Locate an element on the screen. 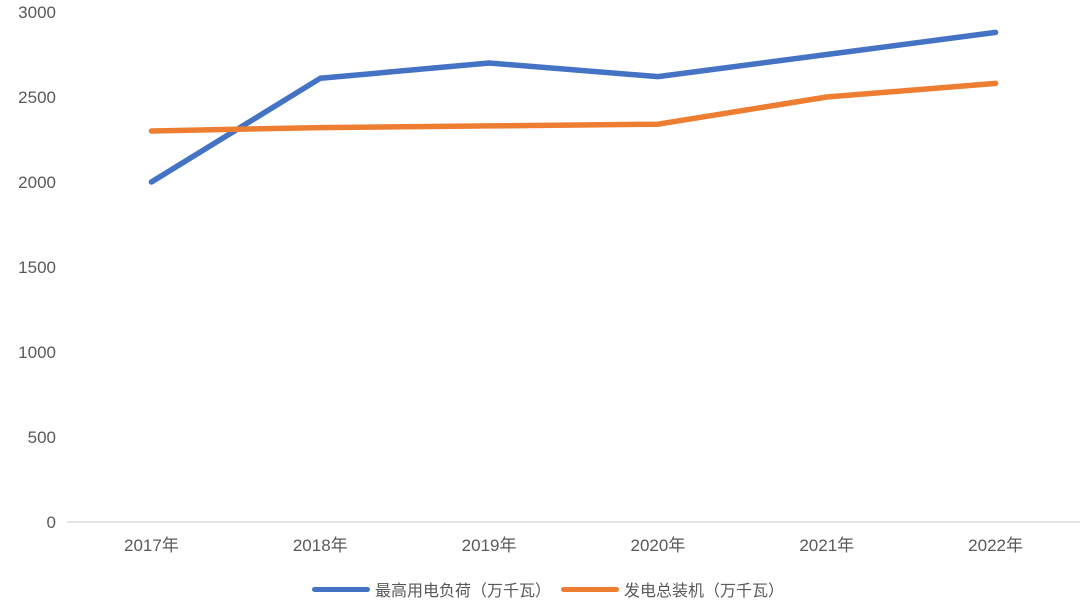 This screenshot has height=602, width=1080. y-axis-tick-label: 500 is located at coordinates (42, 437).